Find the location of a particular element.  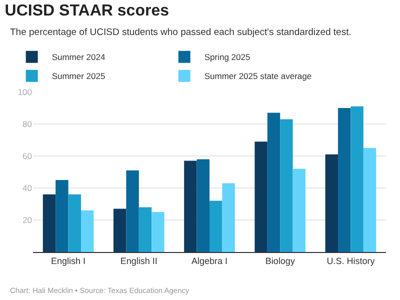

x-tick-label: English II is located at coordinates (139, 261).